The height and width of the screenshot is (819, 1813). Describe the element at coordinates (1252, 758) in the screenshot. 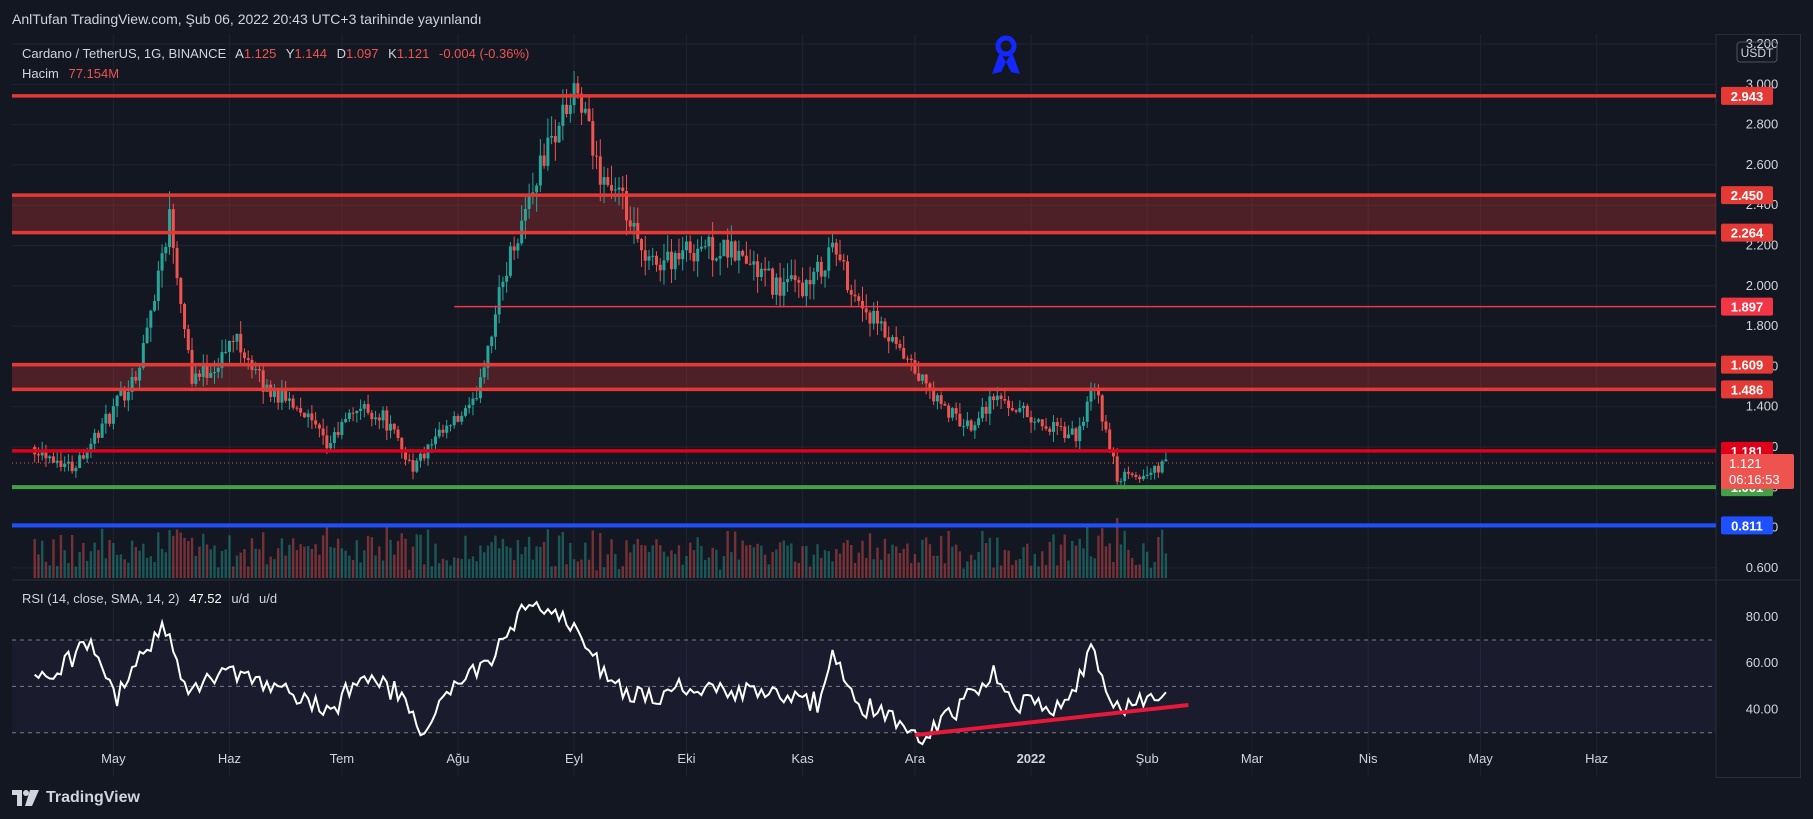

I see `time-tick-label: Mar` at that location.